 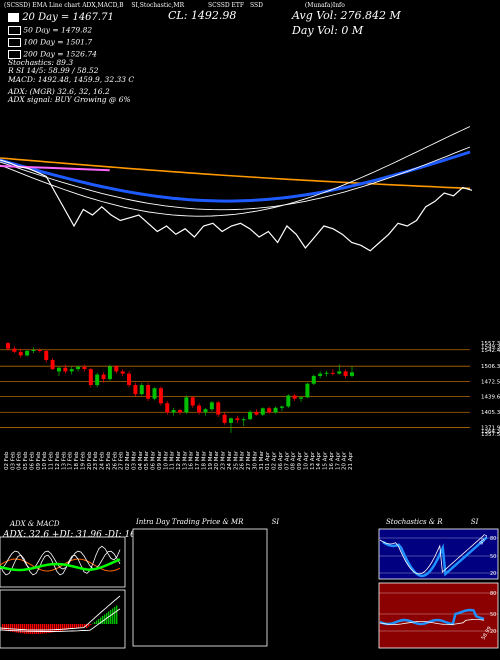 What do you see at coordinates (141, 460) in the screenshot?
I see `date-label: 04 Mar` at bounding box center [141, 460].